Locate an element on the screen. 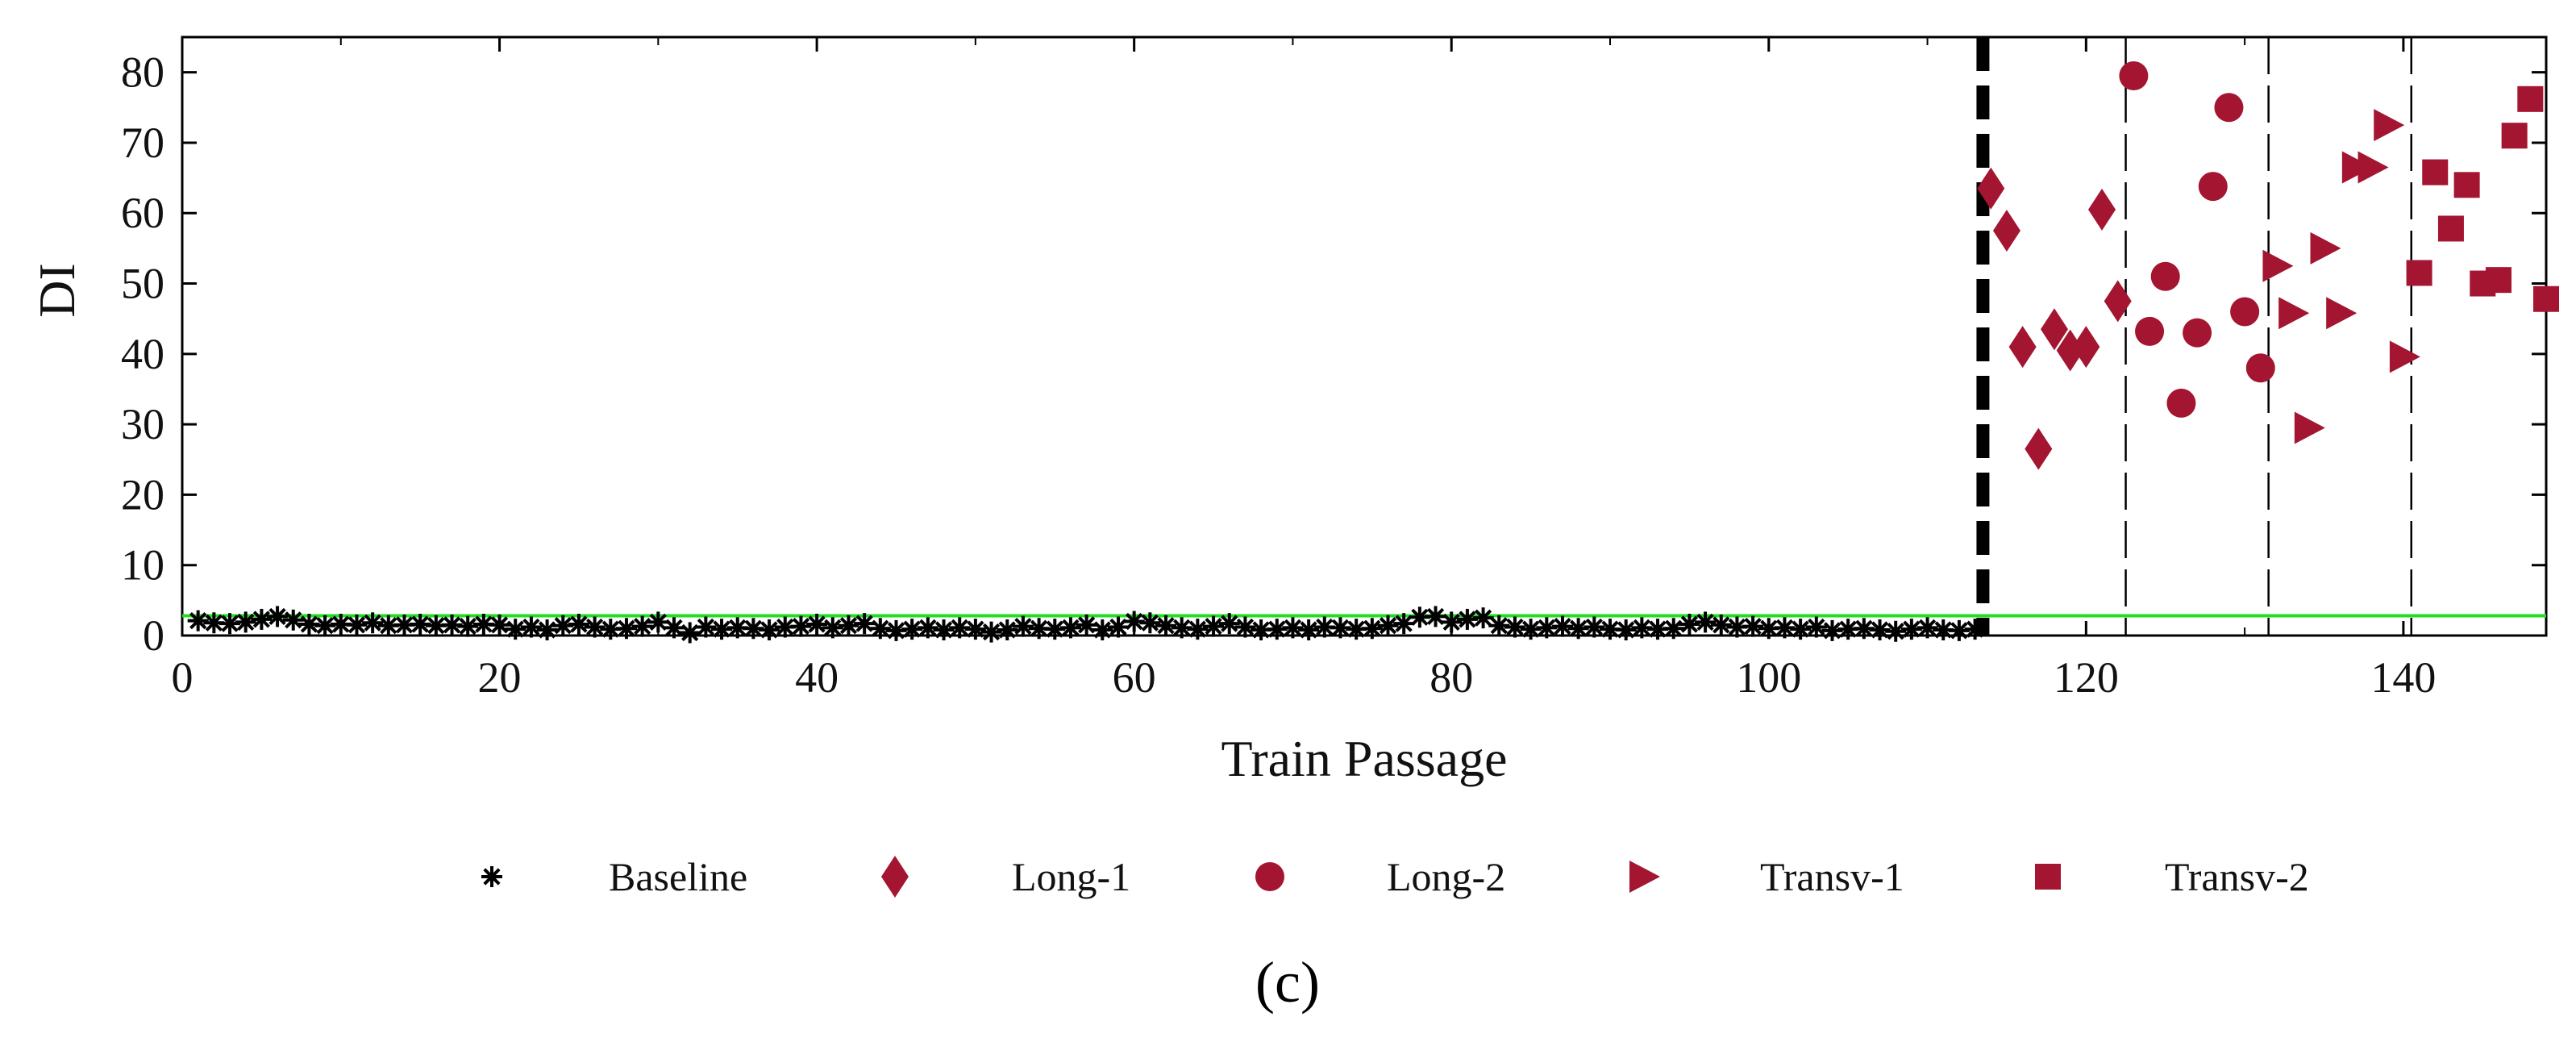  x-tick-label: 80 is located at coordinates (1451, 677).